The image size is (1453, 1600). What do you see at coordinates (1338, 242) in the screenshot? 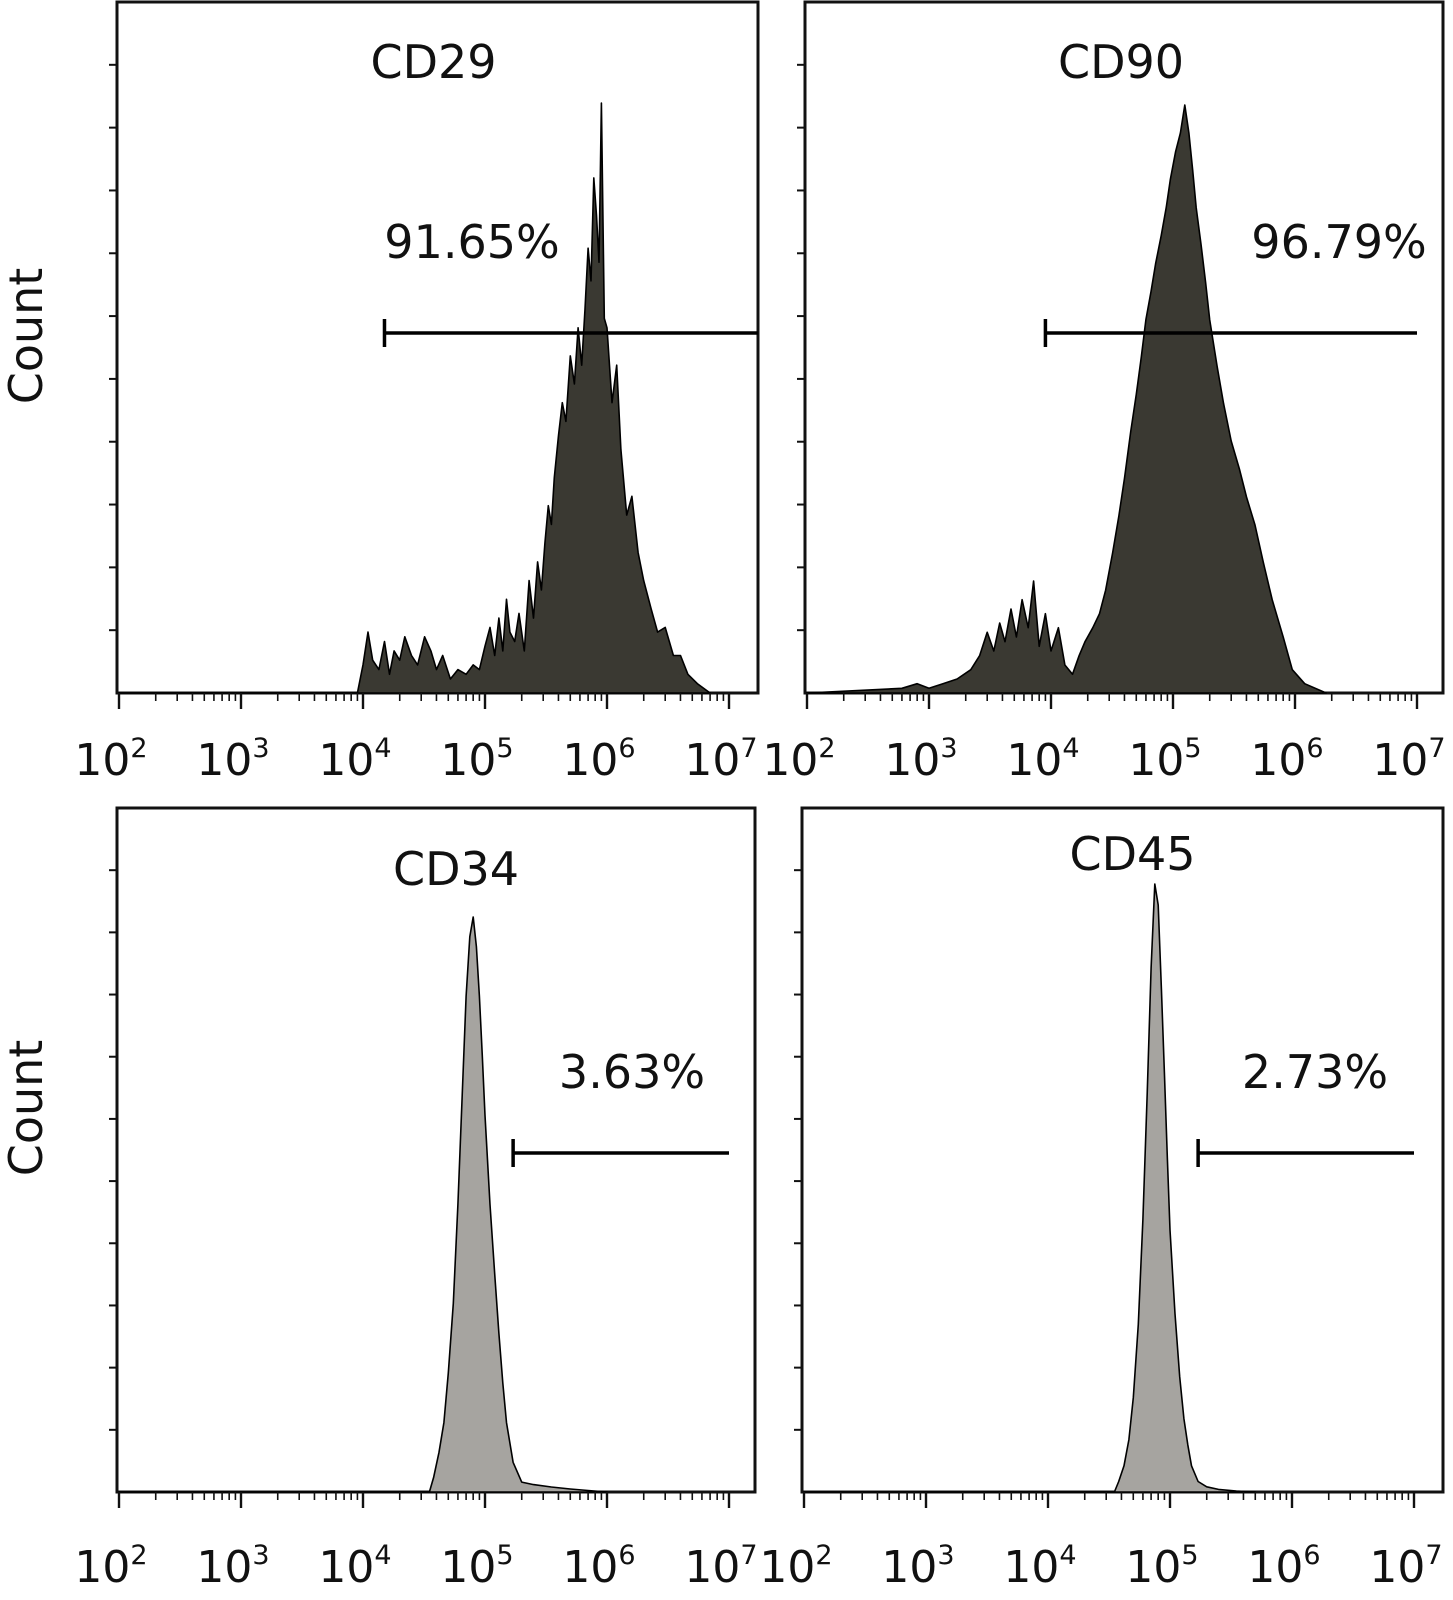
I see `gate-percentage: 96.79%` at bounding box center [1338, 242].